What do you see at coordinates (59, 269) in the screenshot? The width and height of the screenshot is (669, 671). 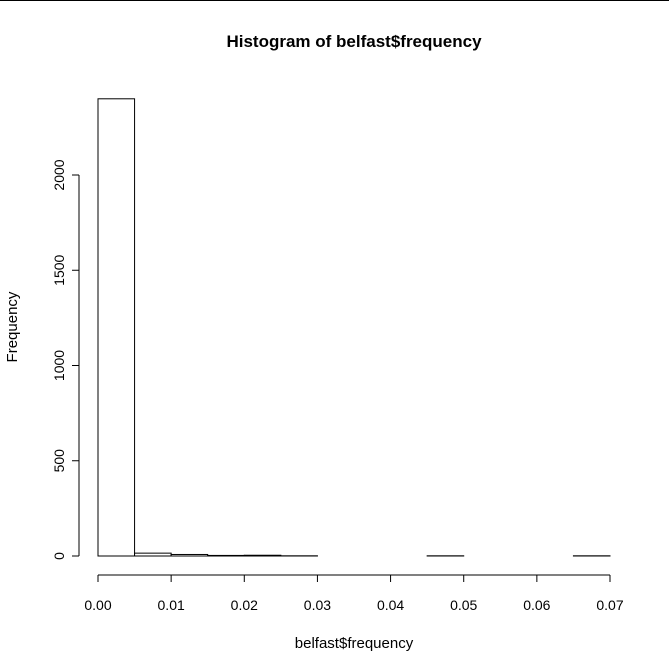 I see `y-tick-label-3: 1500` at bounding box center [59, 269].